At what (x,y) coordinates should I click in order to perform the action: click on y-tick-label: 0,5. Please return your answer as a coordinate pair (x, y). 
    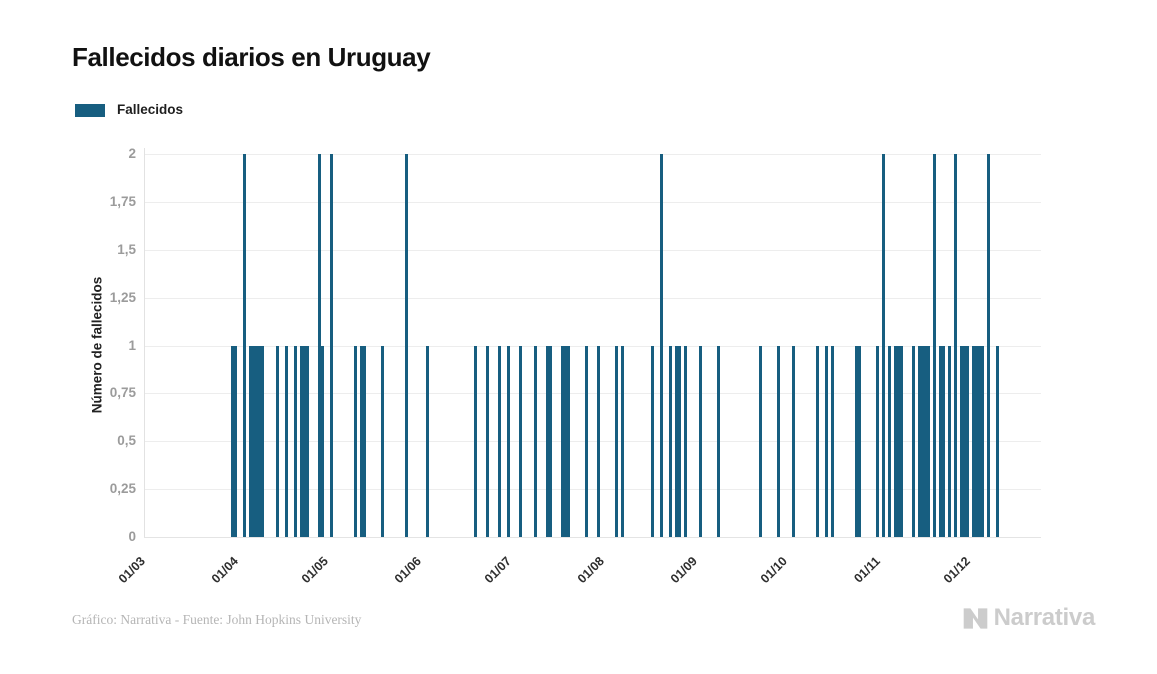
    Looking at the image, I should click on (126, 441).